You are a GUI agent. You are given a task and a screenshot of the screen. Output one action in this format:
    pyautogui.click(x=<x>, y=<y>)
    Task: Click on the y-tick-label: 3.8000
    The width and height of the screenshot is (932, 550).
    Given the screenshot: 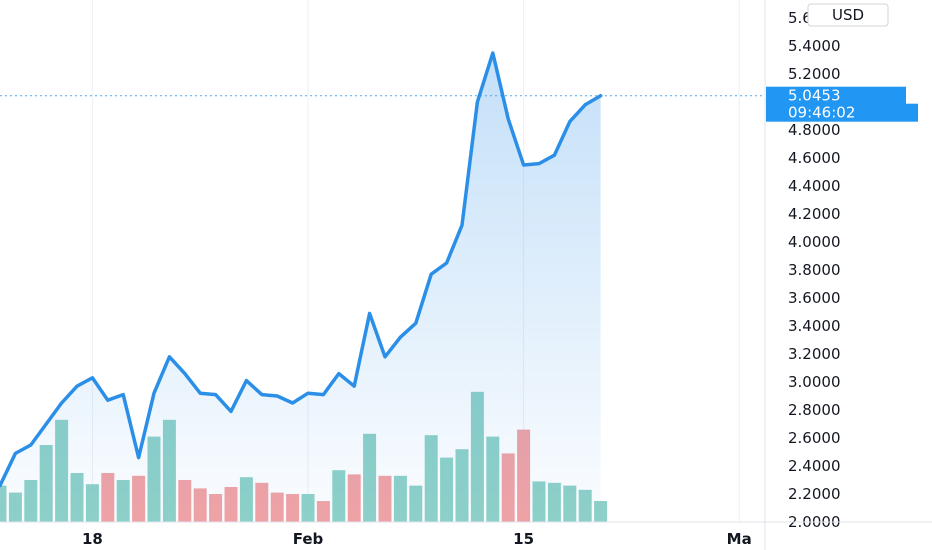 What is the action you would take?
    pyautogui.click(x=814, y=270)
    